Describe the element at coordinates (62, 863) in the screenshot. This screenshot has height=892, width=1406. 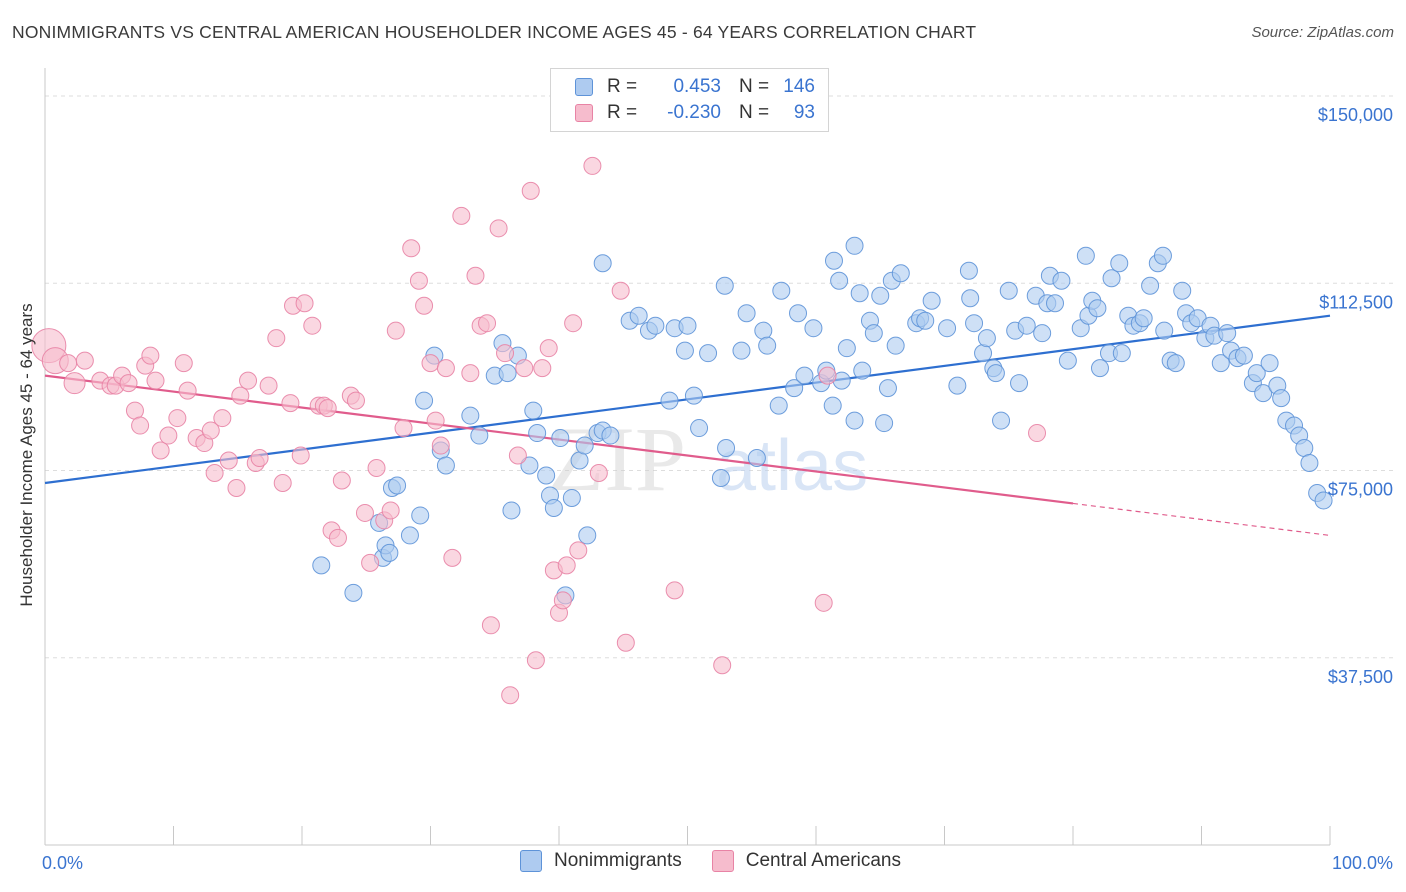
I see `x-tick-label: 0.0%` at that location.